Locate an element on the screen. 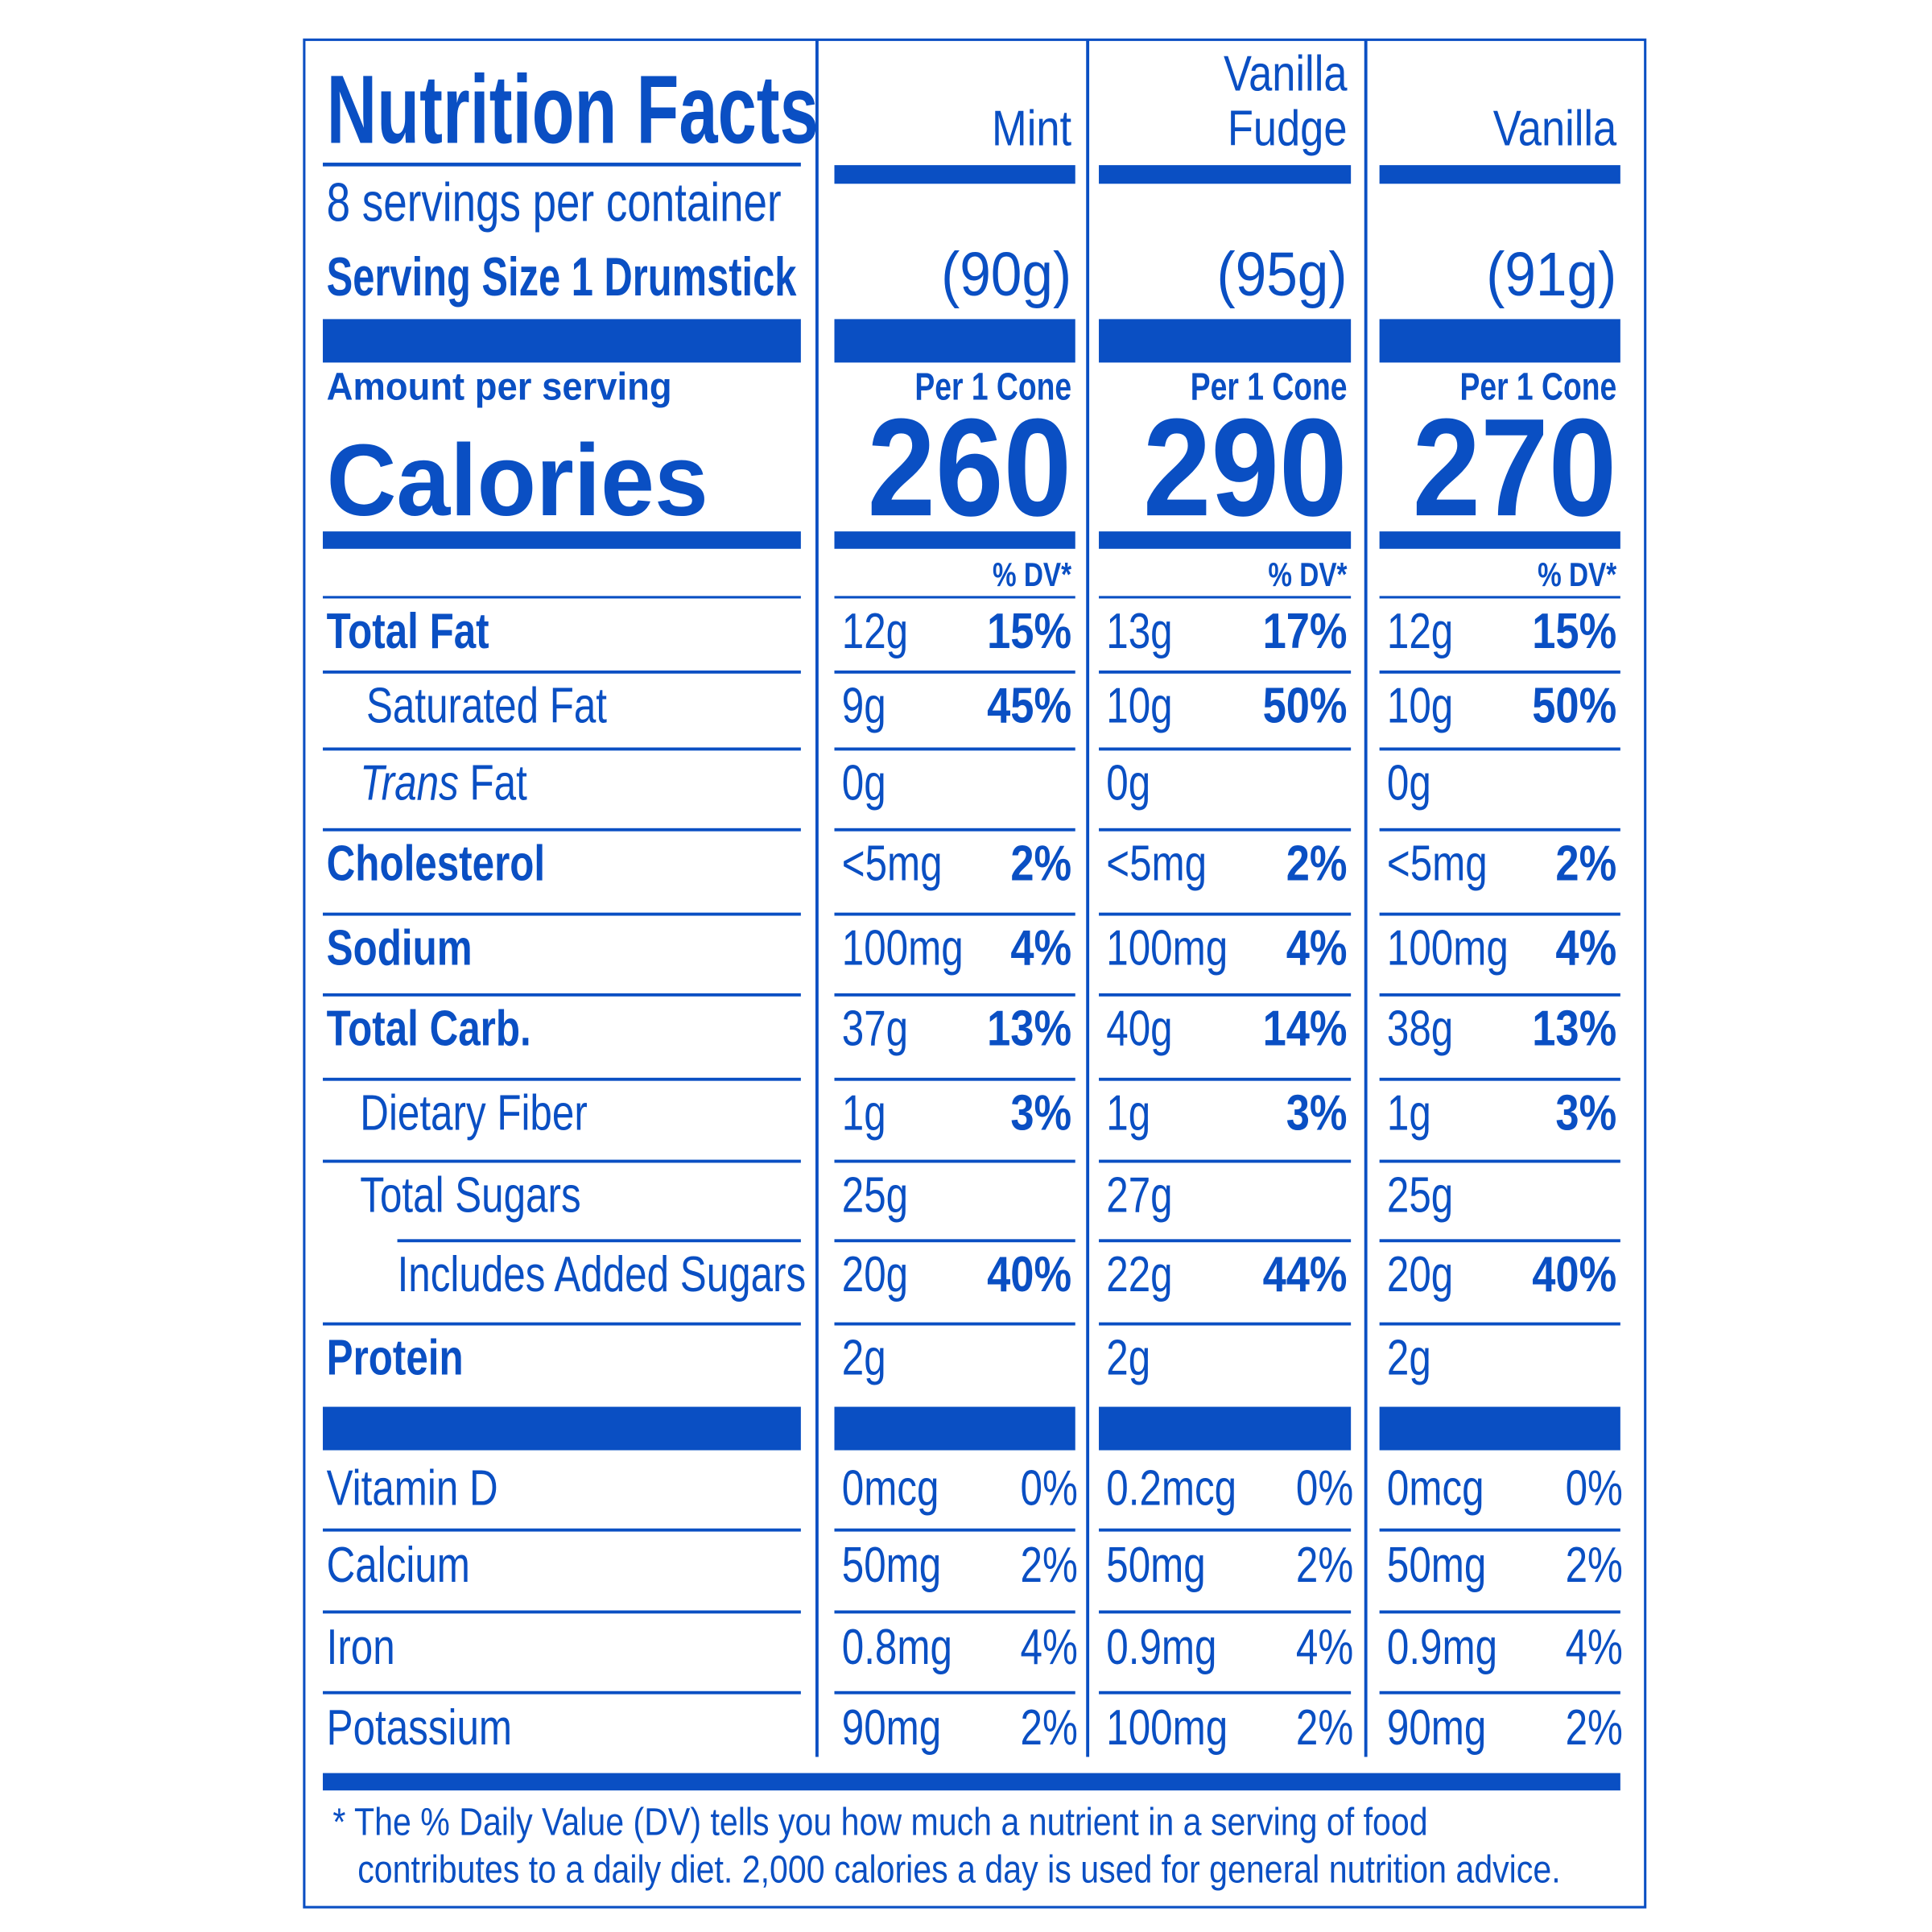 Image resolution: width=1932 pixels, height=1932 pixels. vitamin-label: Potassium is located at coordinates (419, 1727).